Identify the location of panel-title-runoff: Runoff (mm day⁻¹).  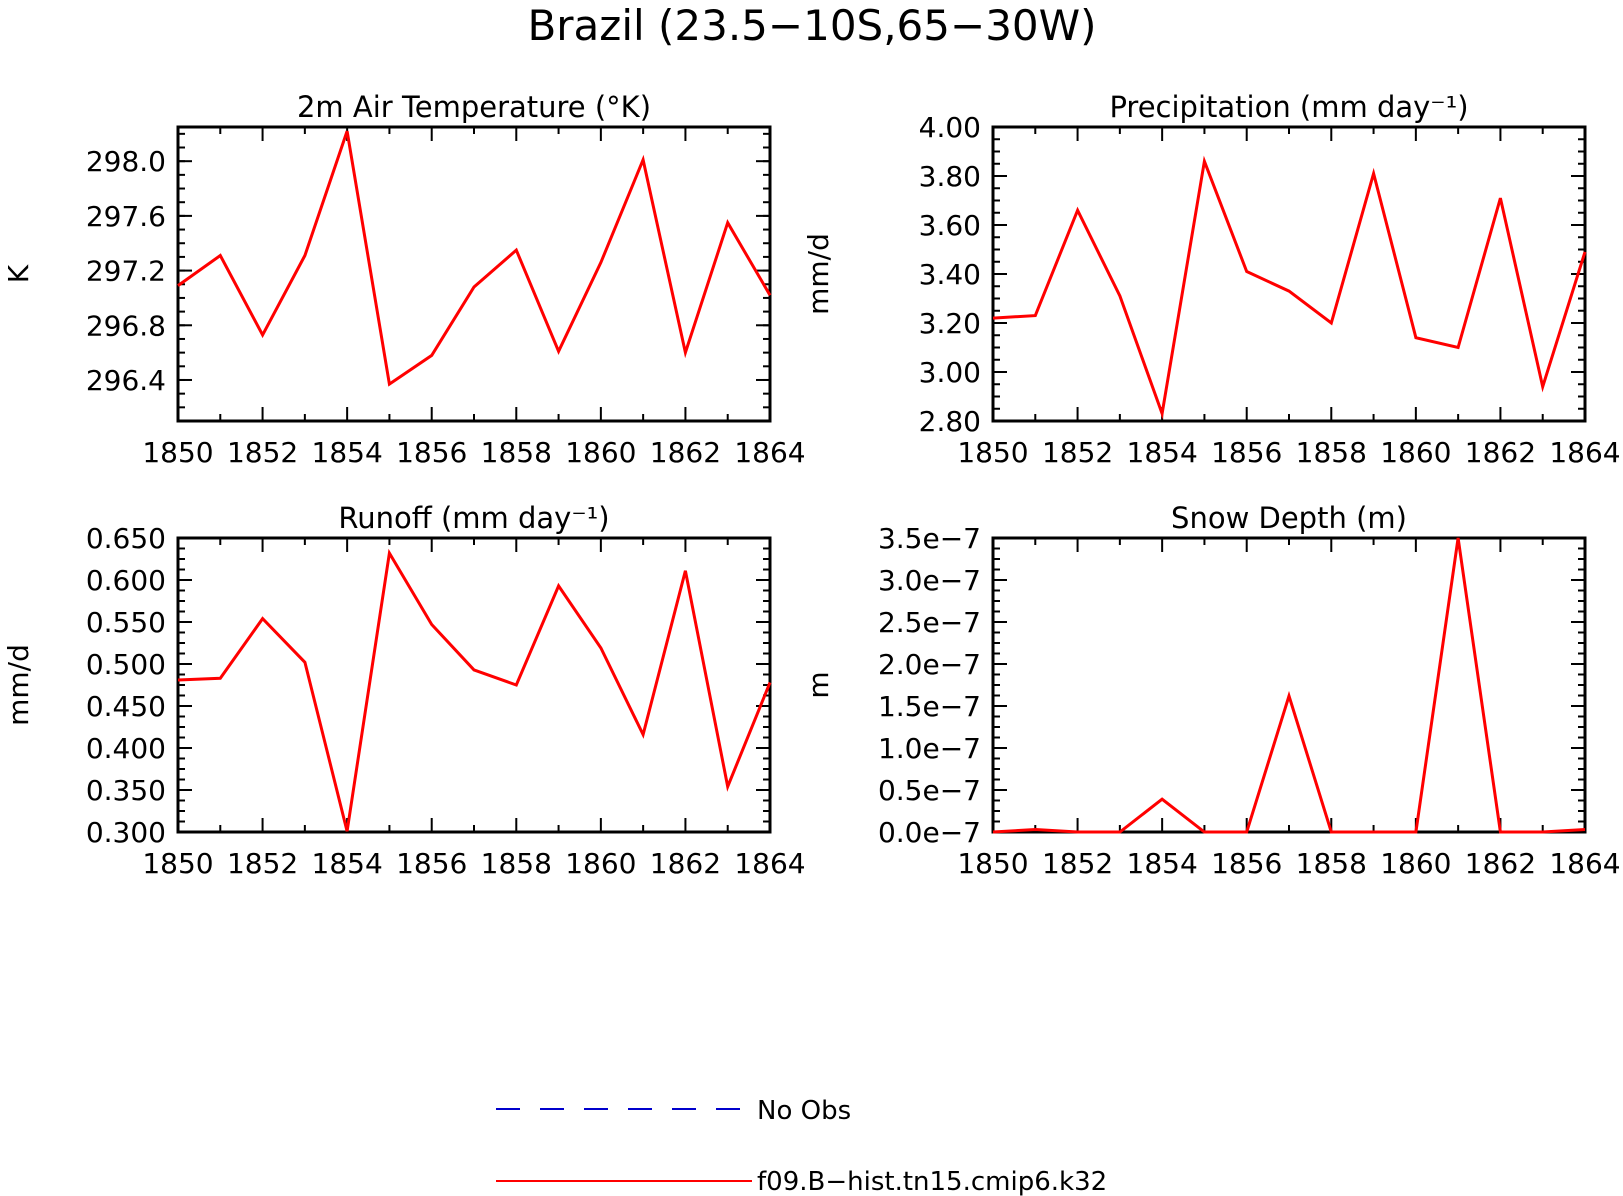
(473, 518).